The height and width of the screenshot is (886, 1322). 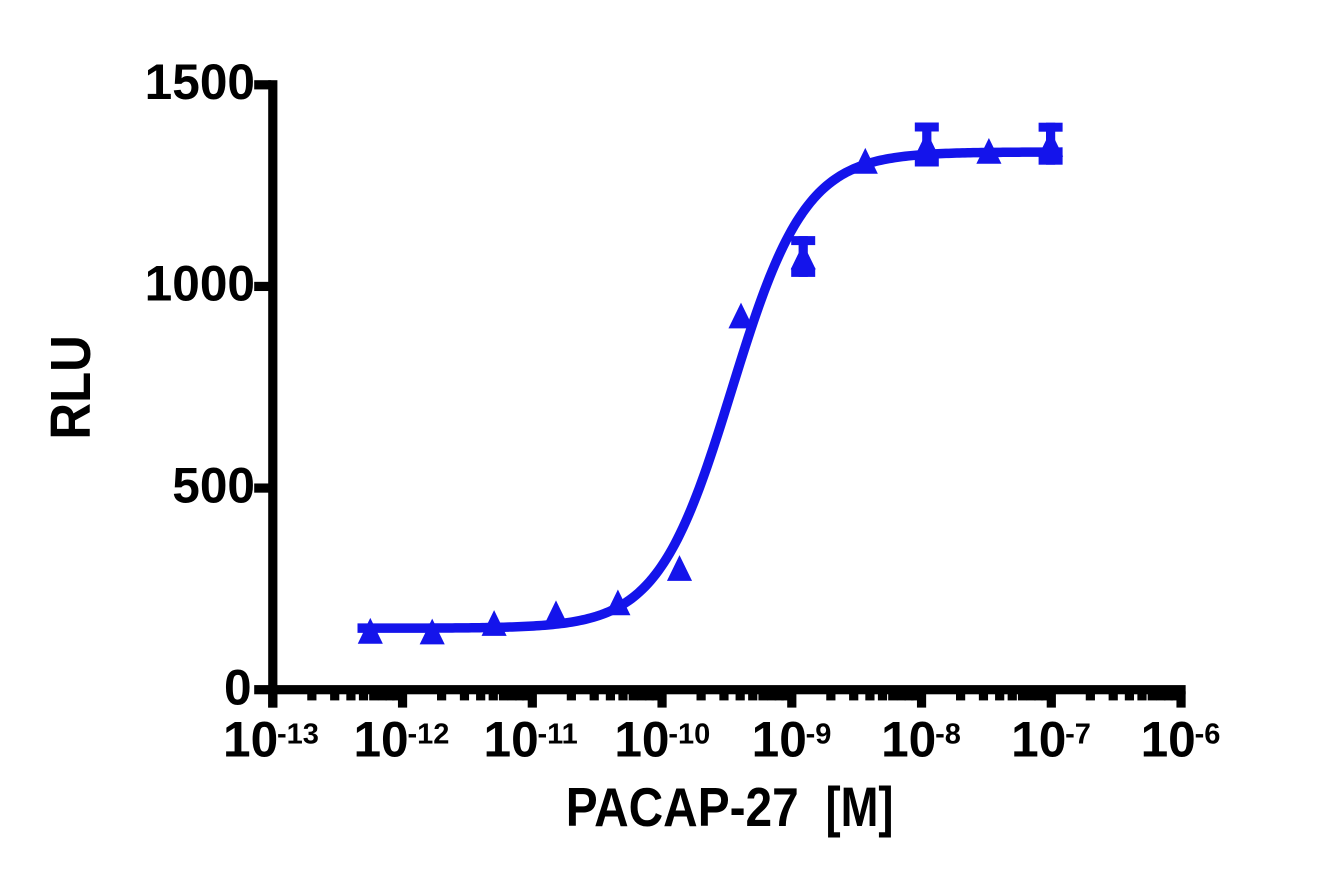 I want to click on svg-text: RLU, so click(x=70, y=387).